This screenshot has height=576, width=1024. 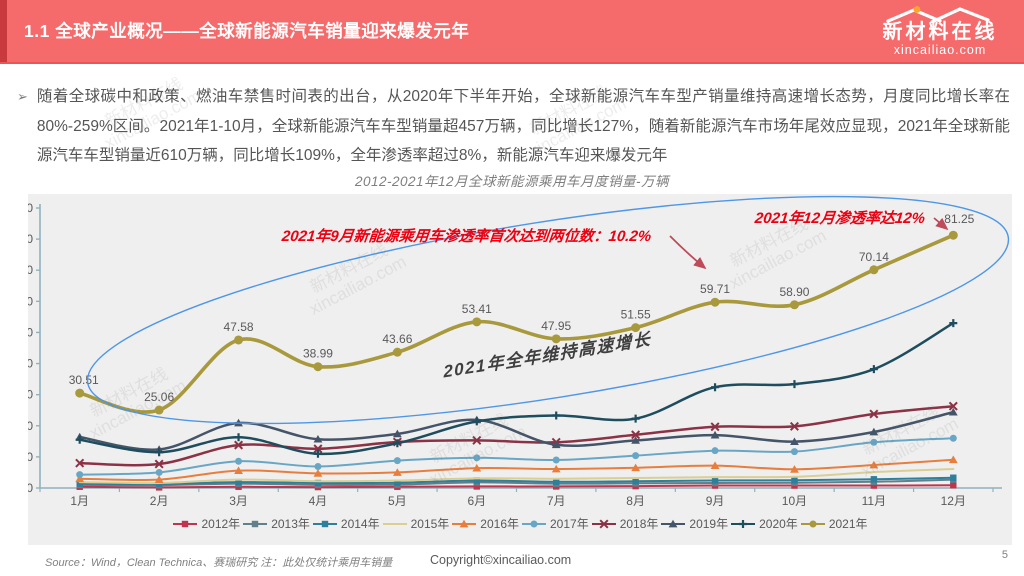 What do you see at coordinates (516, 486) in the screenshot?
I see `series-line-2012年` at bounding box center [516, 486].